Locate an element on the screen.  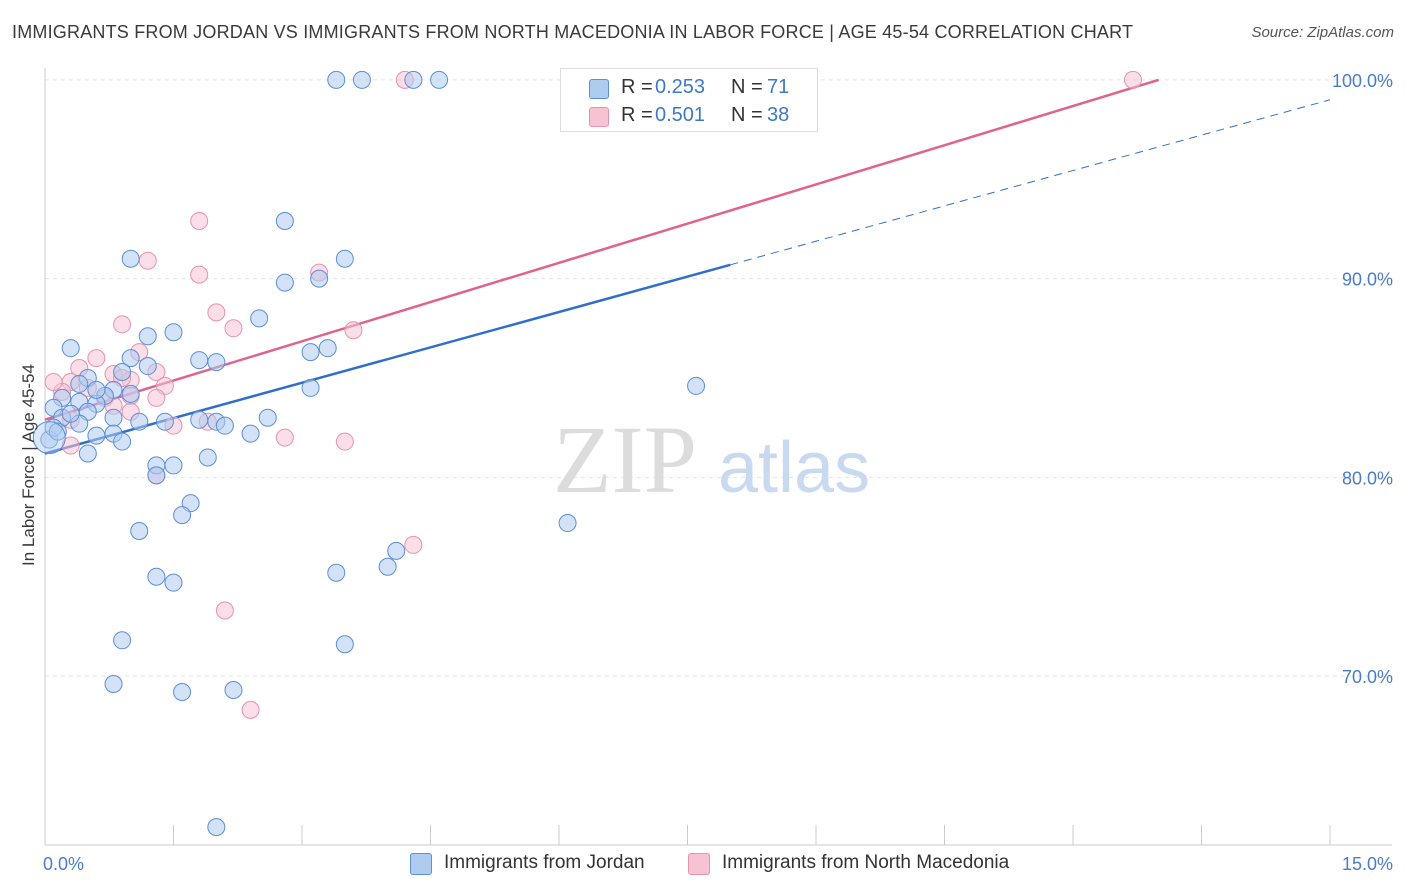
jordan-r-label: R = is located at coordinates (637, 87).